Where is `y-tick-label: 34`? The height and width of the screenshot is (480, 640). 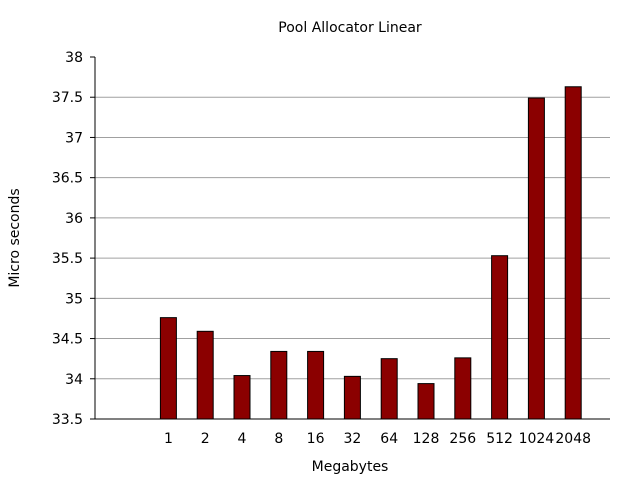 y-tick-label: 34 is located at coordinates (74, 380).